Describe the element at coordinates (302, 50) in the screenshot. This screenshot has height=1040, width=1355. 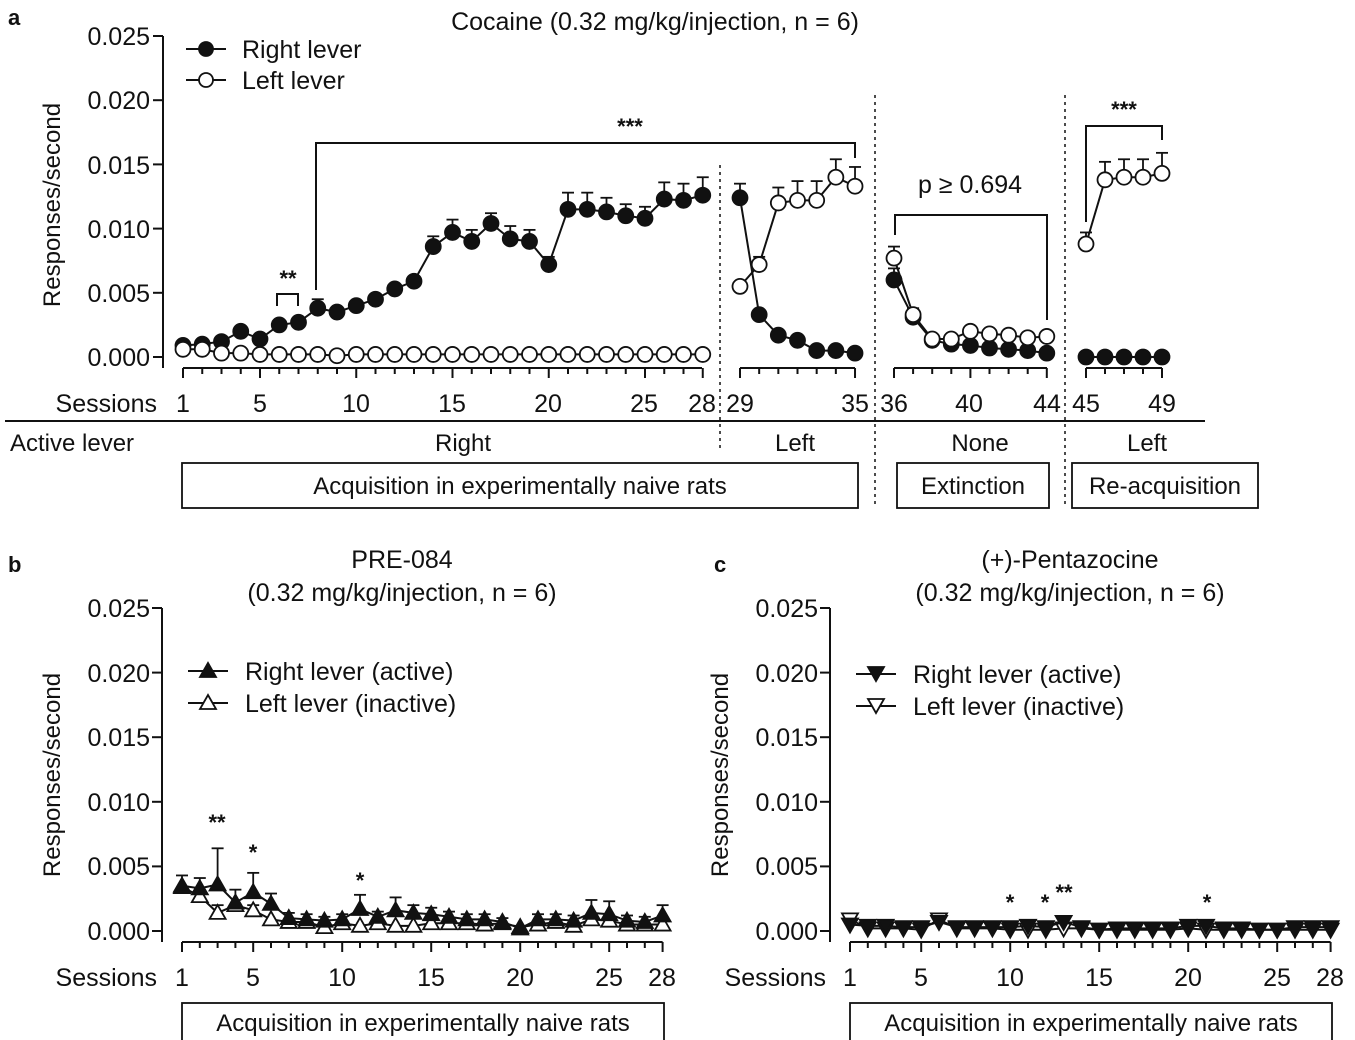
I see `legend-right-lever: Right lever` at that location.